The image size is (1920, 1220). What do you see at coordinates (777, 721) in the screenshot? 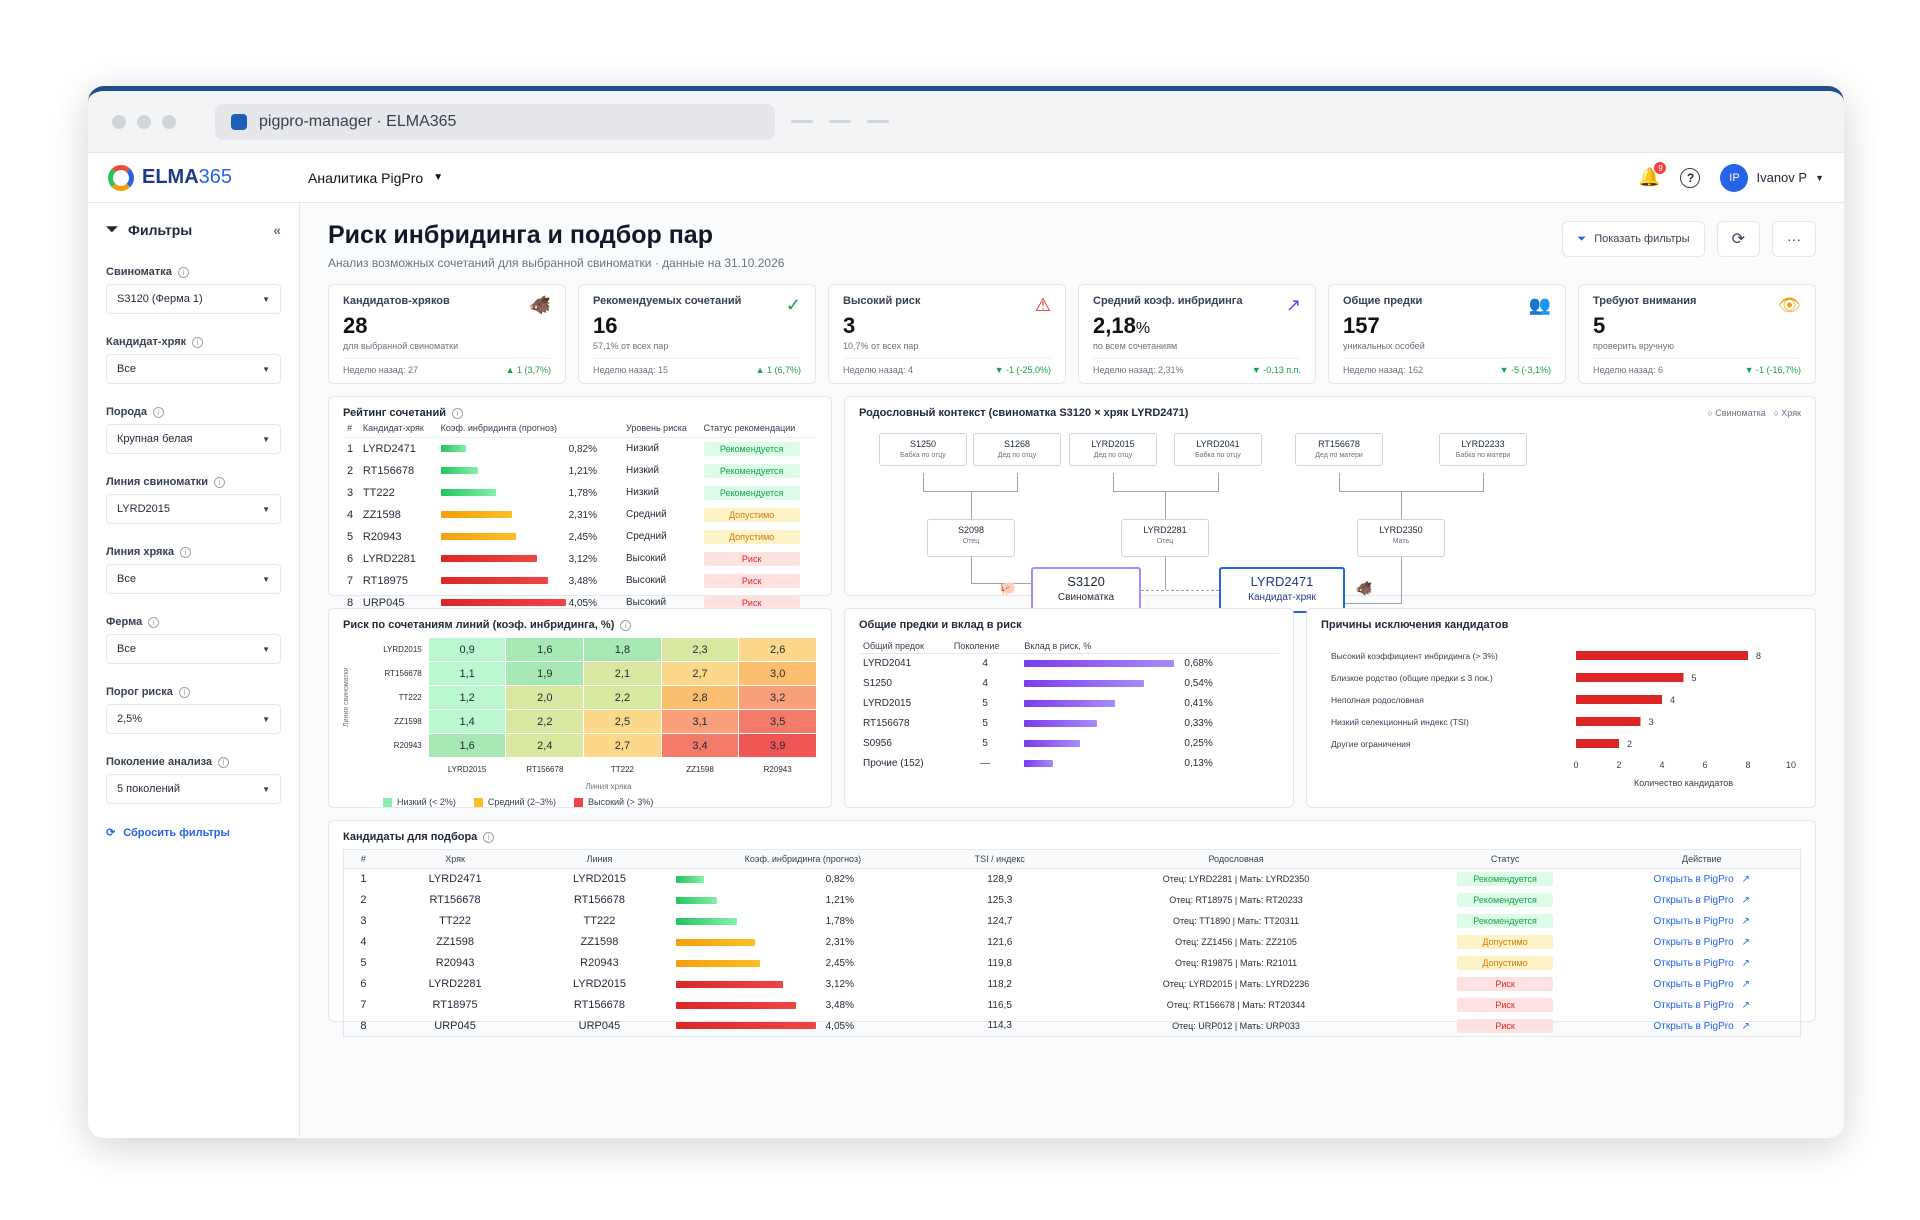
I see `heatmap-cell: 3,5` at bounding box center [777, 721].